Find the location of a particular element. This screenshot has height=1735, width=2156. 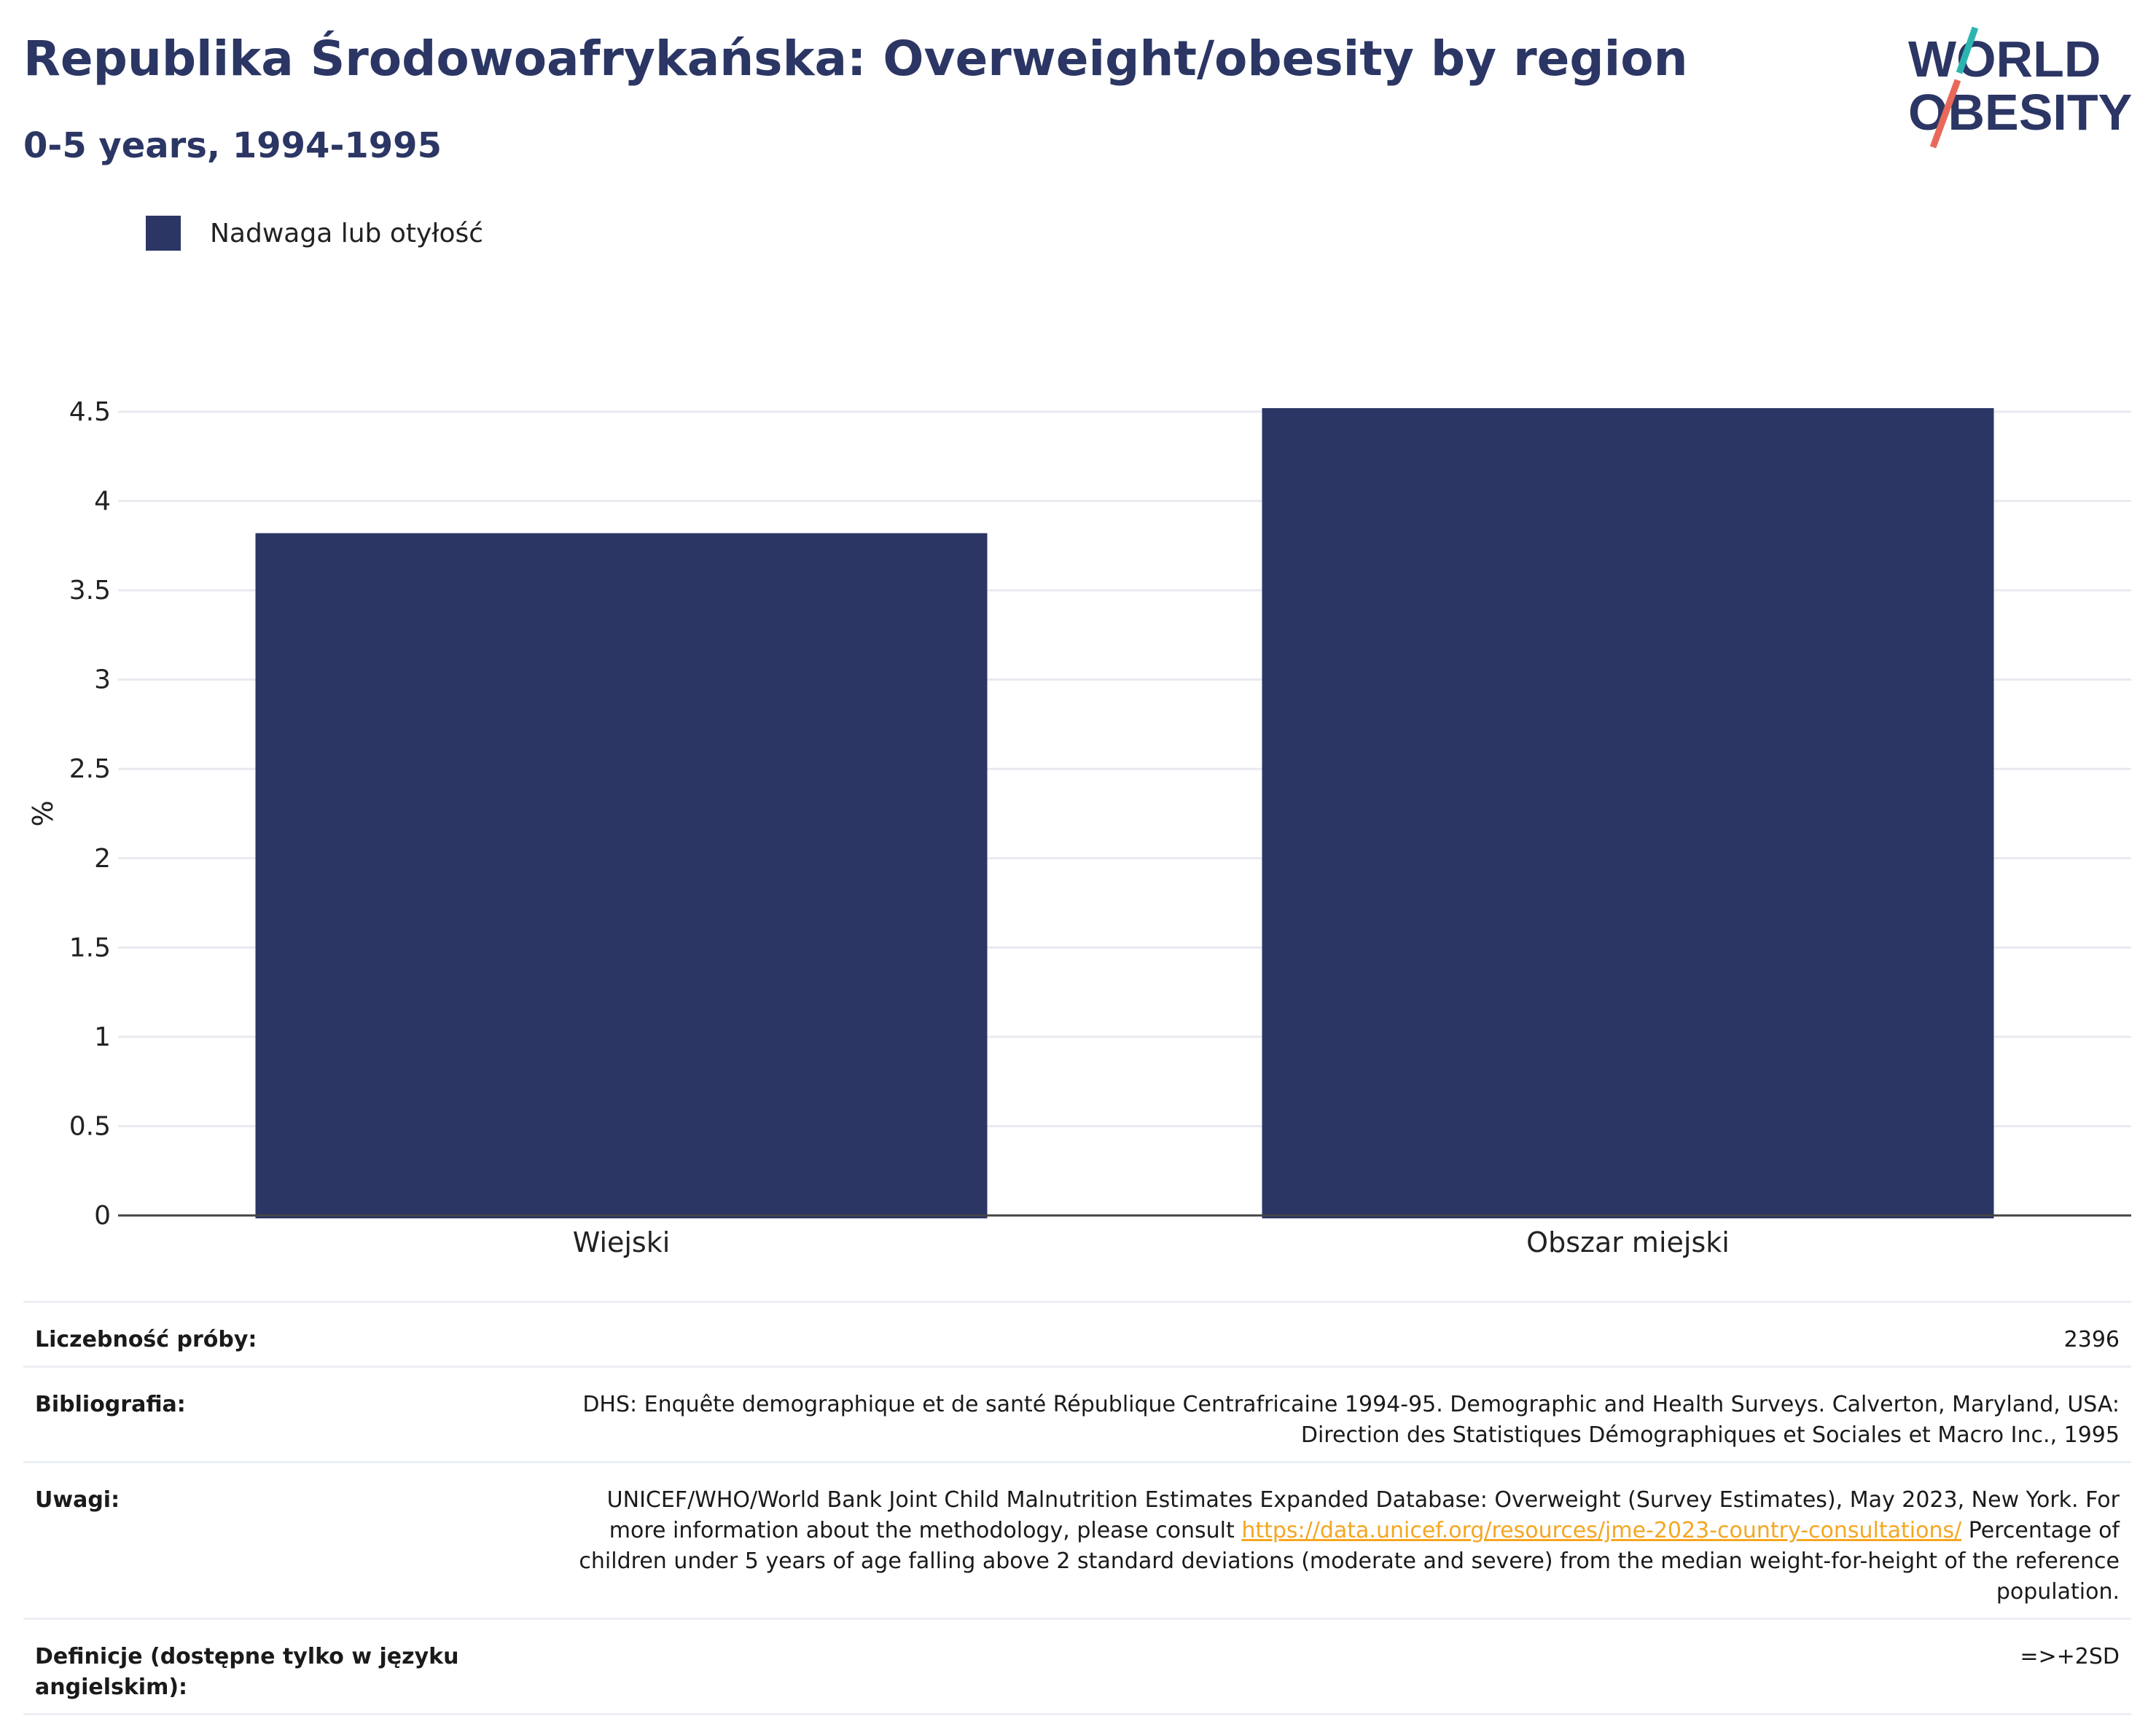

y-tick-label: 4.5 is located at coordinates (90, 412).